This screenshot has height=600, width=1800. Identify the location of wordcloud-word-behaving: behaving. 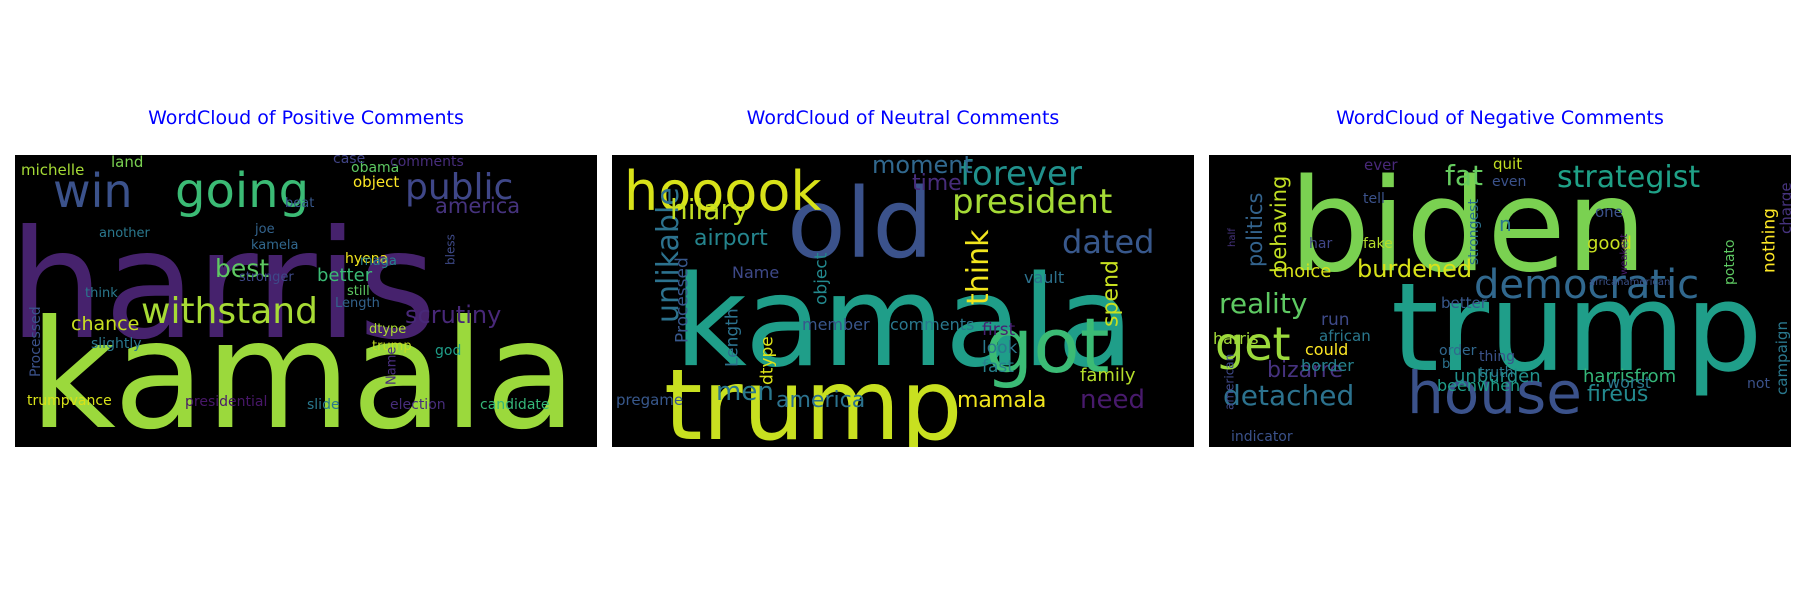
(1279, 224).